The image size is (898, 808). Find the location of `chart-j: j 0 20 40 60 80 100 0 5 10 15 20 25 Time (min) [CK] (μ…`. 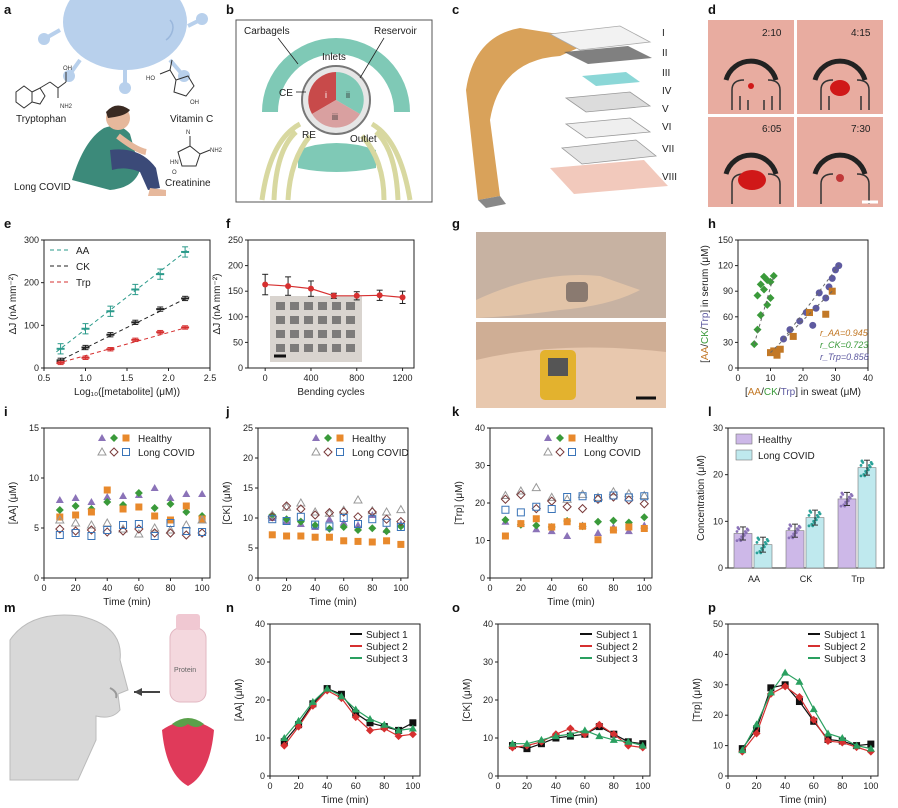

chart-j: j 0 20 40 60 80 100 0 5 10 15 20 25 Time (min) [CK] (μ… is located at coordinates (315, 506).